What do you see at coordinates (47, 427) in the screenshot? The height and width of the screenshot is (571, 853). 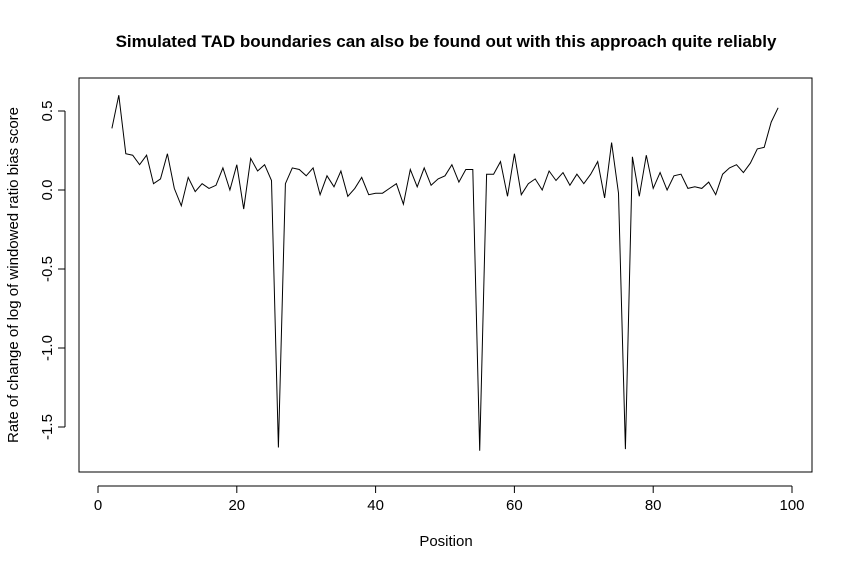 I see `y-tick-label: -1.5` at bounding box center [47, 427].